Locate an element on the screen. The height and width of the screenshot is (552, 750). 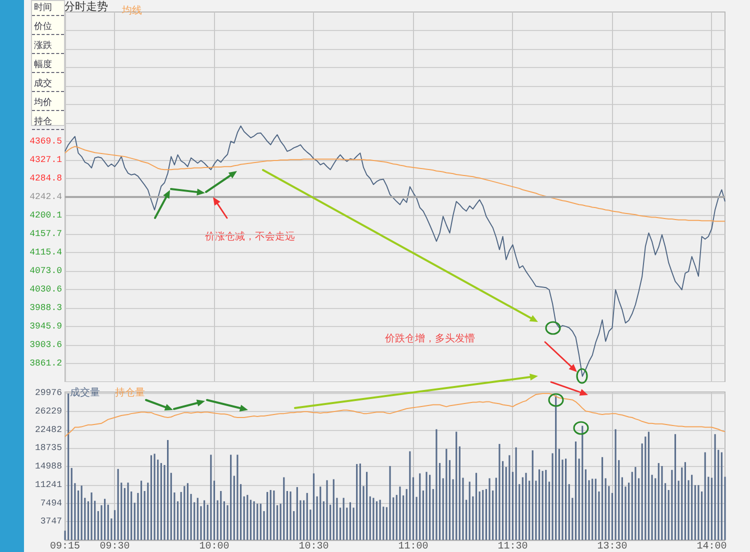
line-series is located at coordinates (395, 184).